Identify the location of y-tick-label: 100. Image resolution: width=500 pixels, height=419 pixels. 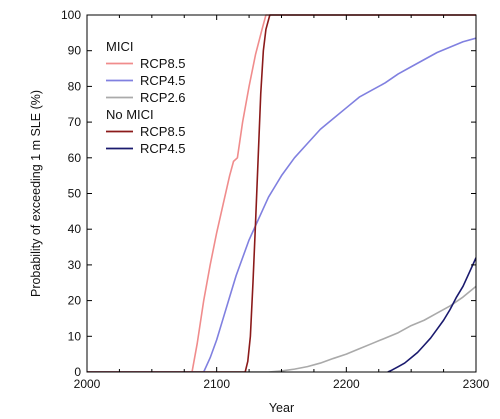
(71, 15).